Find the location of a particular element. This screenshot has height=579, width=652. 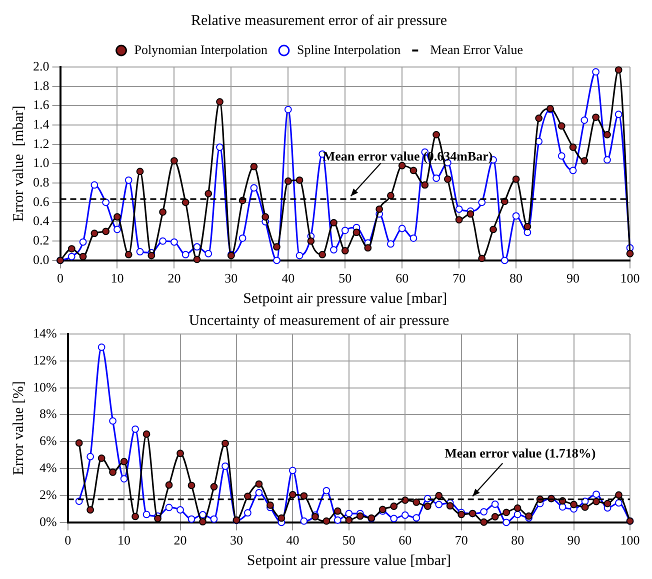

y-tick-label: 8% is located at coordinates (48, 414).